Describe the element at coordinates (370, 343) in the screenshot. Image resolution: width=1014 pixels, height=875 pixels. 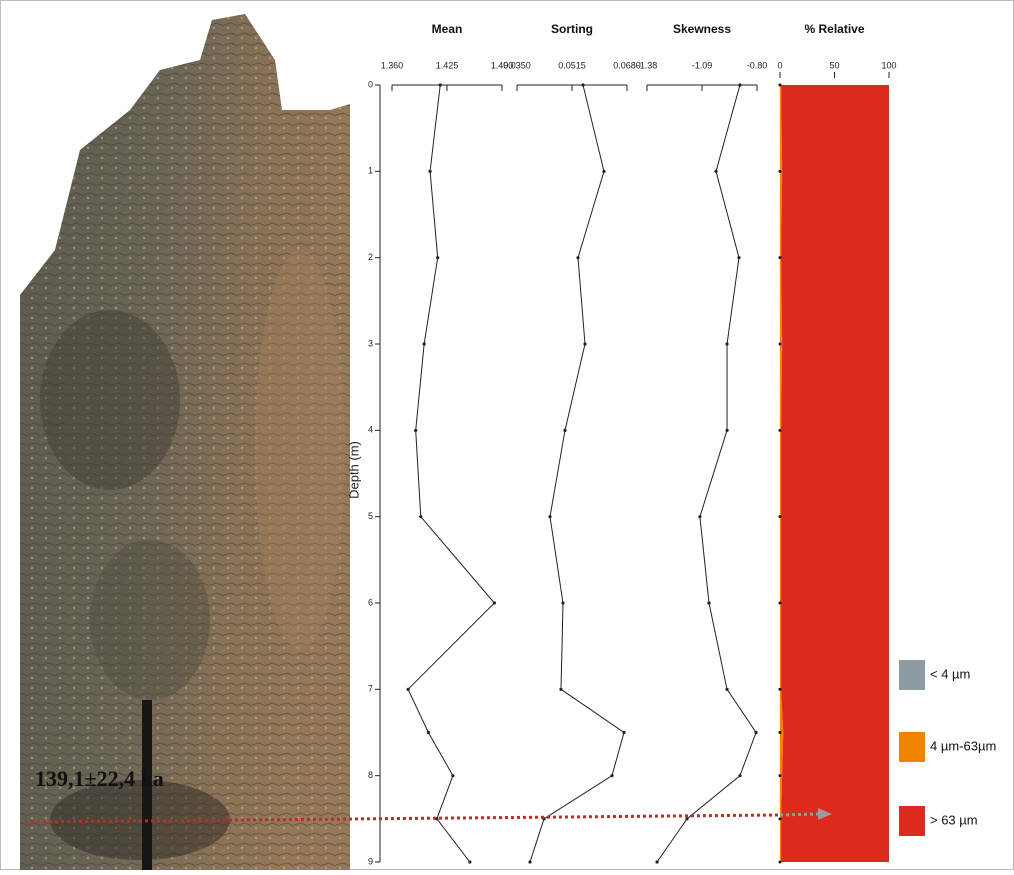
I see `y-tick-label: 3` at that location.